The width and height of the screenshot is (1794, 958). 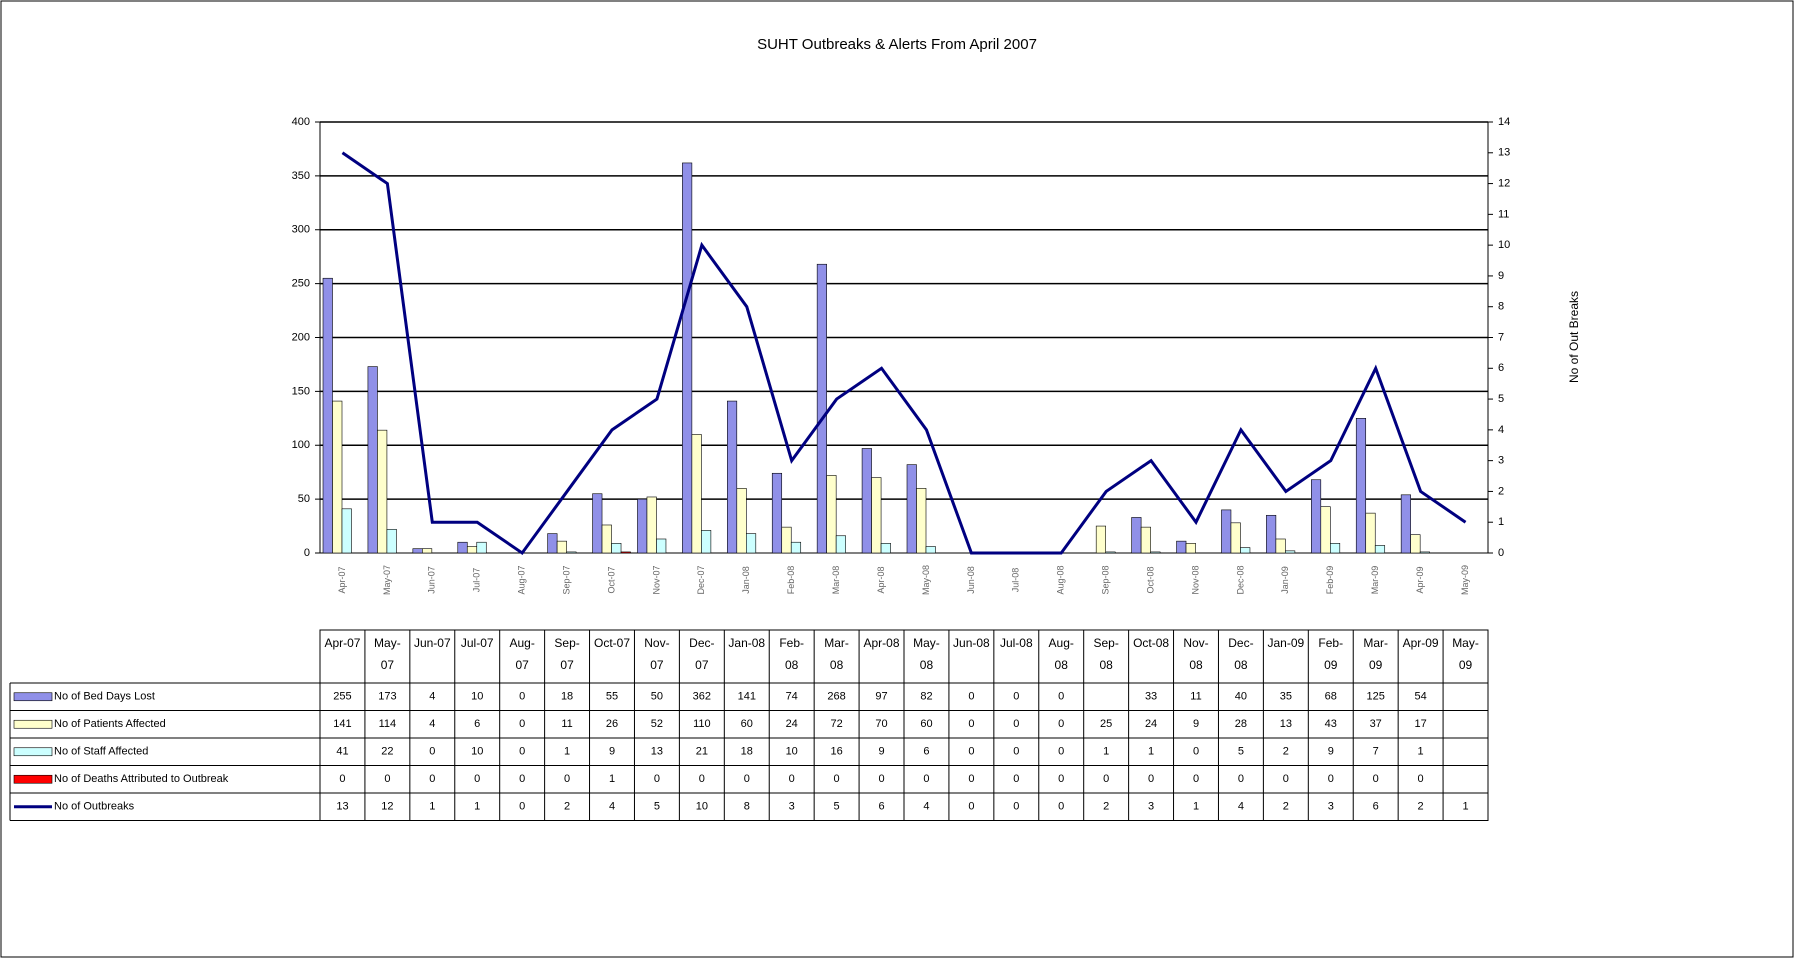 I want to click on table-header-text: Jul-08, so click(x=1016, y=643).